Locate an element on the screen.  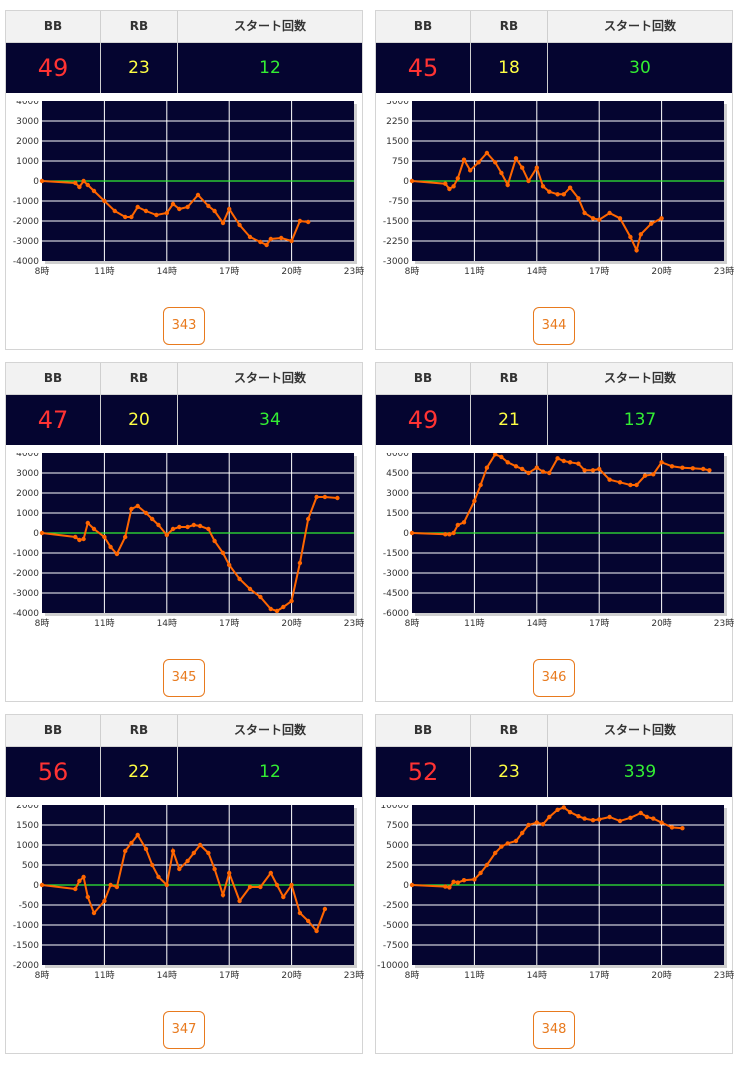
y-tick-label: -7500 is located at coordinates (396, 946).